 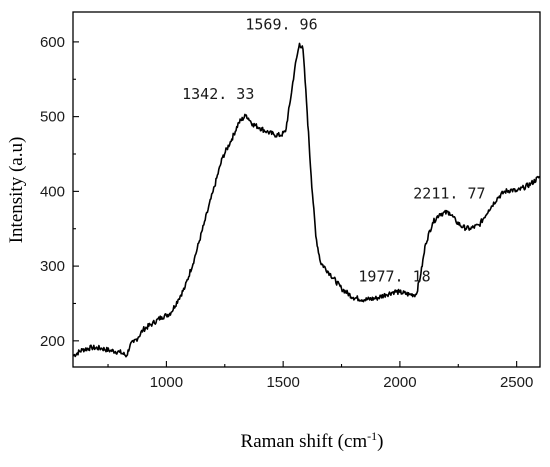 I want to click on y-axis-title: Intensity (a.u), so click(x=16, y=190).